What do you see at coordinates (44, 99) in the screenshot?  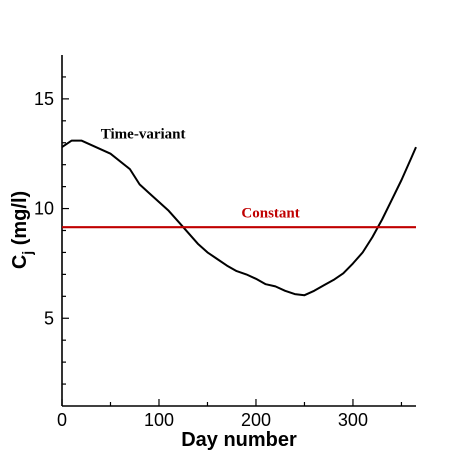 I see `y-tick-label-15: 15` at bounding box center [44, 99].